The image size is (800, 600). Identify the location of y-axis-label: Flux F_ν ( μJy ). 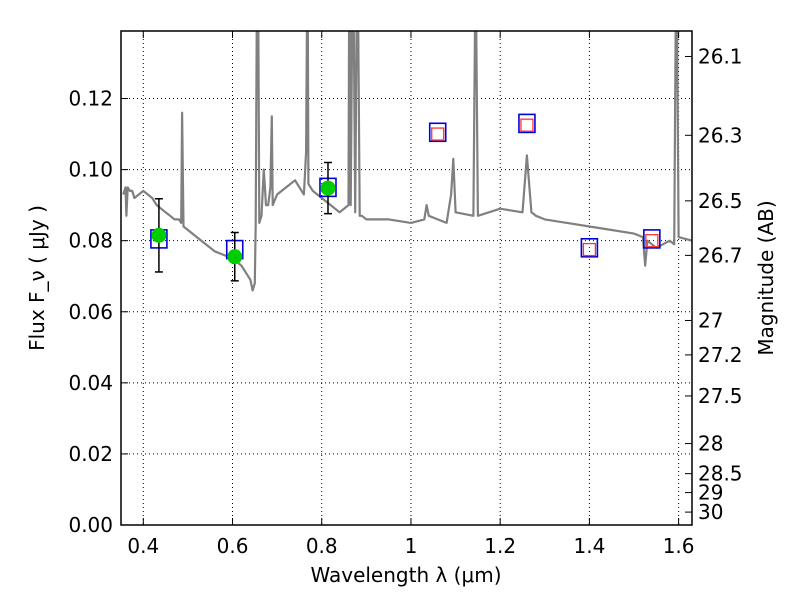
(37, 278).